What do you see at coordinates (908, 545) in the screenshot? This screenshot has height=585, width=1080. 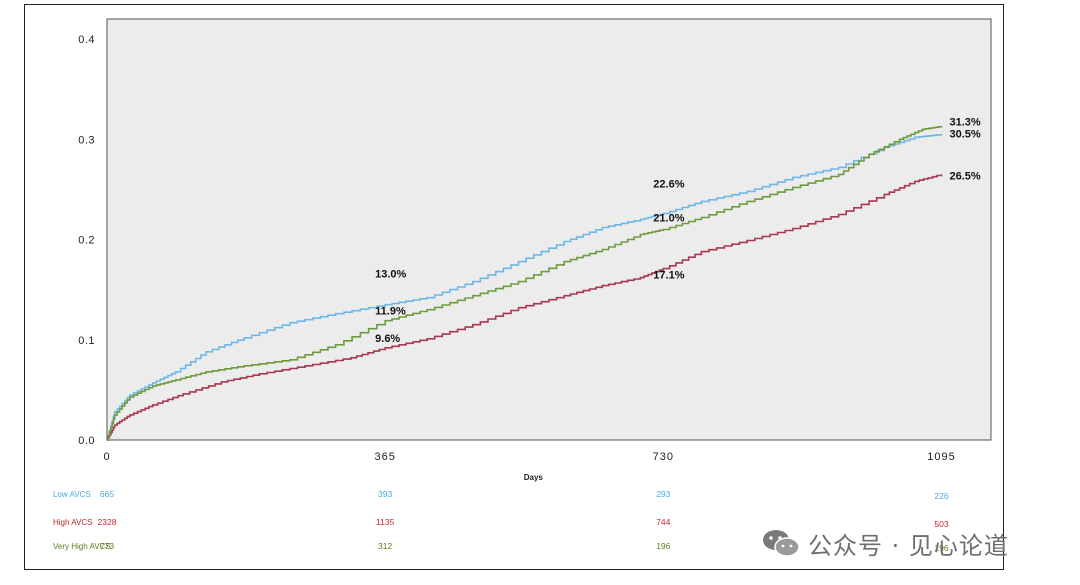 I see `watermark-text: 公众号 · 见心论道` at bounding box center [908, 545].